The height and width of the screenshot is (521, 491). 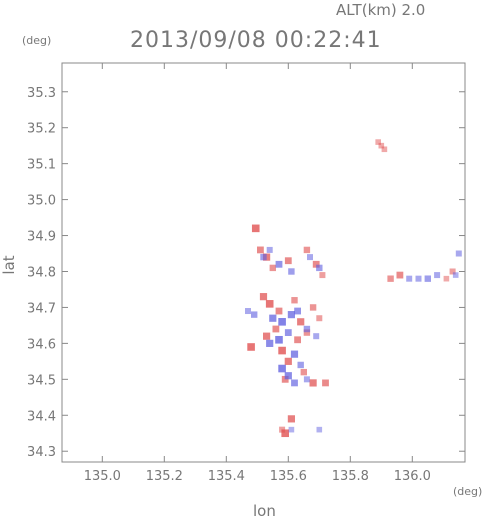 I want to click on chart-title: 2013/09/08 00:22:41, so click(x=256, y=40).